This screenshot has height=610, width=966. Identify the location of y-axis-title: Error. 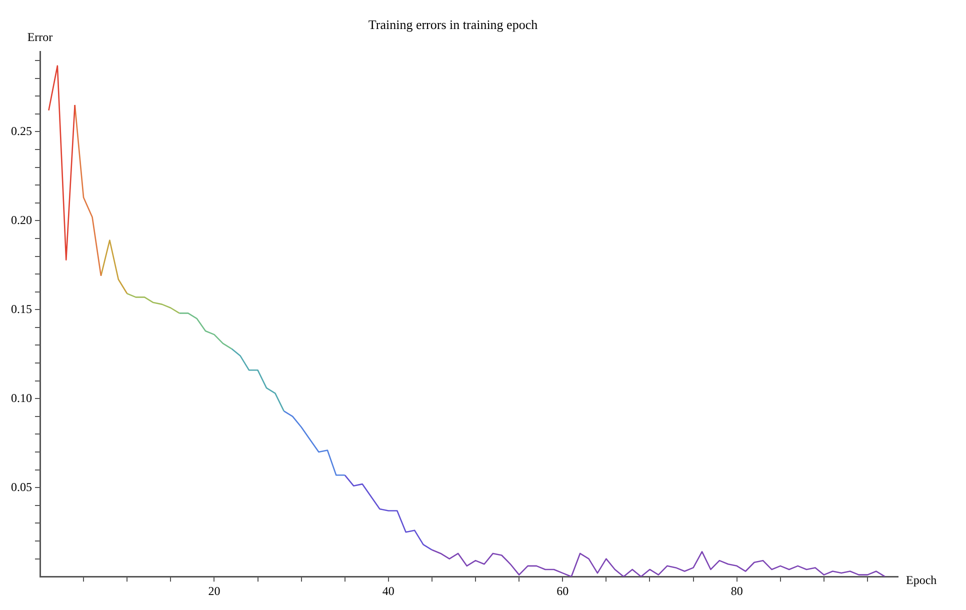
(40, 37).